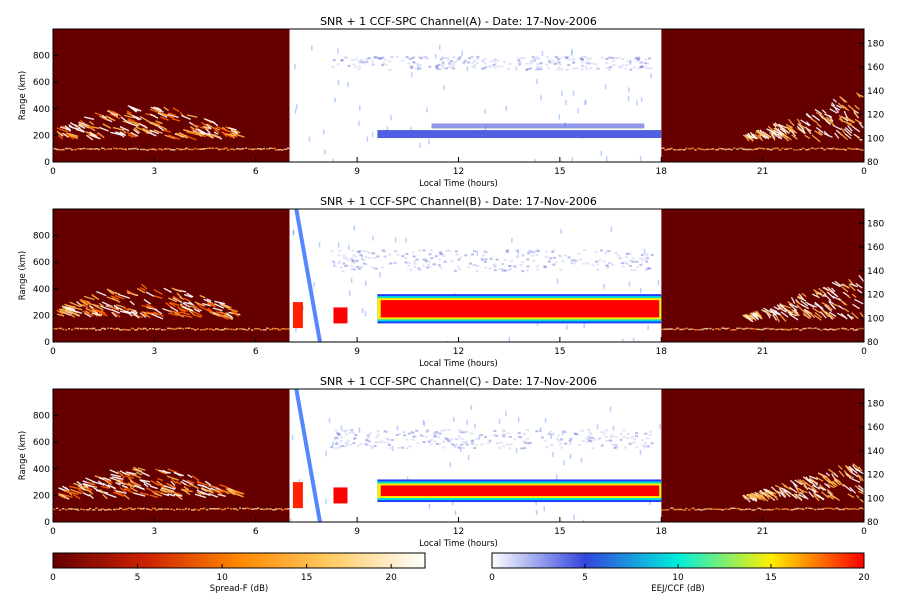 The width and height of the screenshot is (900, 600). What do you see at coordinates (677, 589) in the screenshot?
I see `colorbar-label: EEJ/CCF (dB)` at bounding box center [677, 589].